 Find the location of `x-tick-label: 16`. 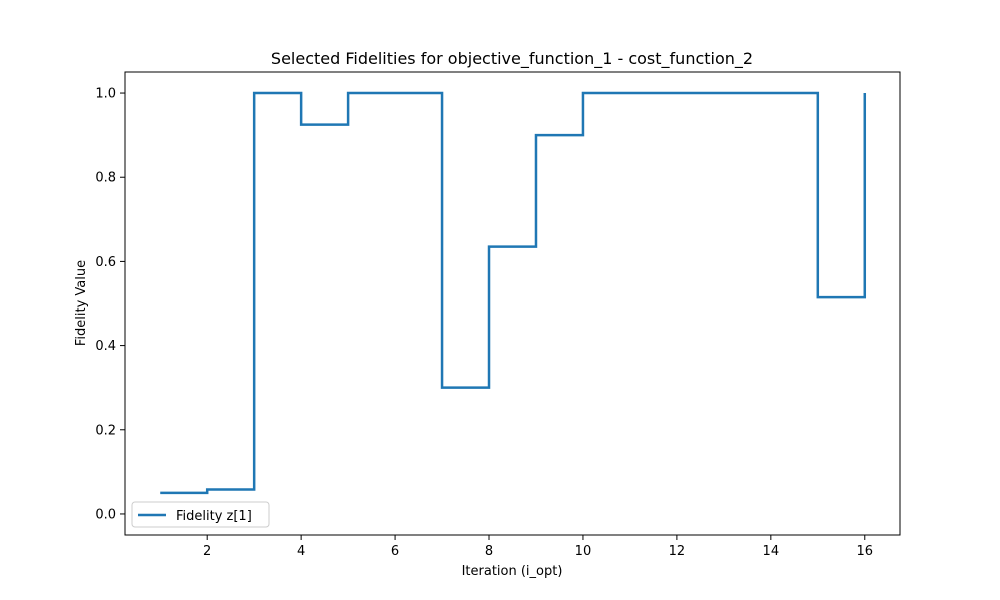

x-tick-label: 16 is located at coordinates (864, 551).